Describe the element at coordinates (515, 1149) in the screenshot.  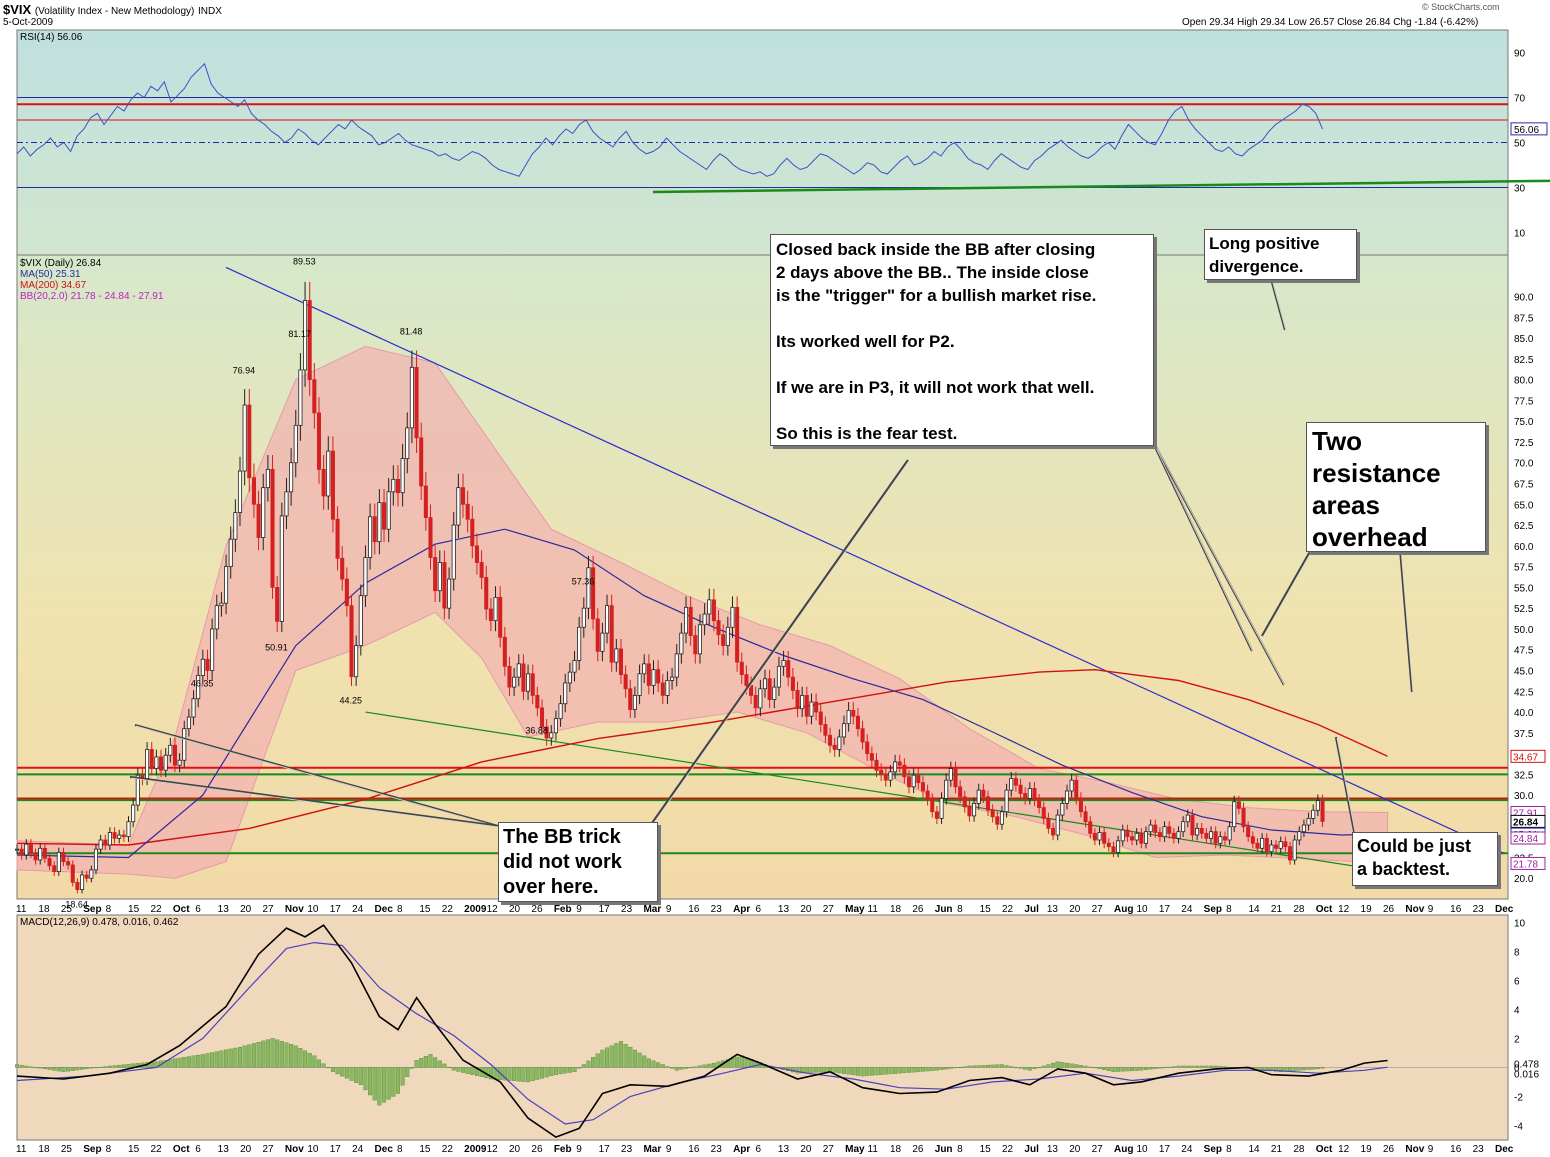
I see `x-tick-label-macd: 20` at that location.